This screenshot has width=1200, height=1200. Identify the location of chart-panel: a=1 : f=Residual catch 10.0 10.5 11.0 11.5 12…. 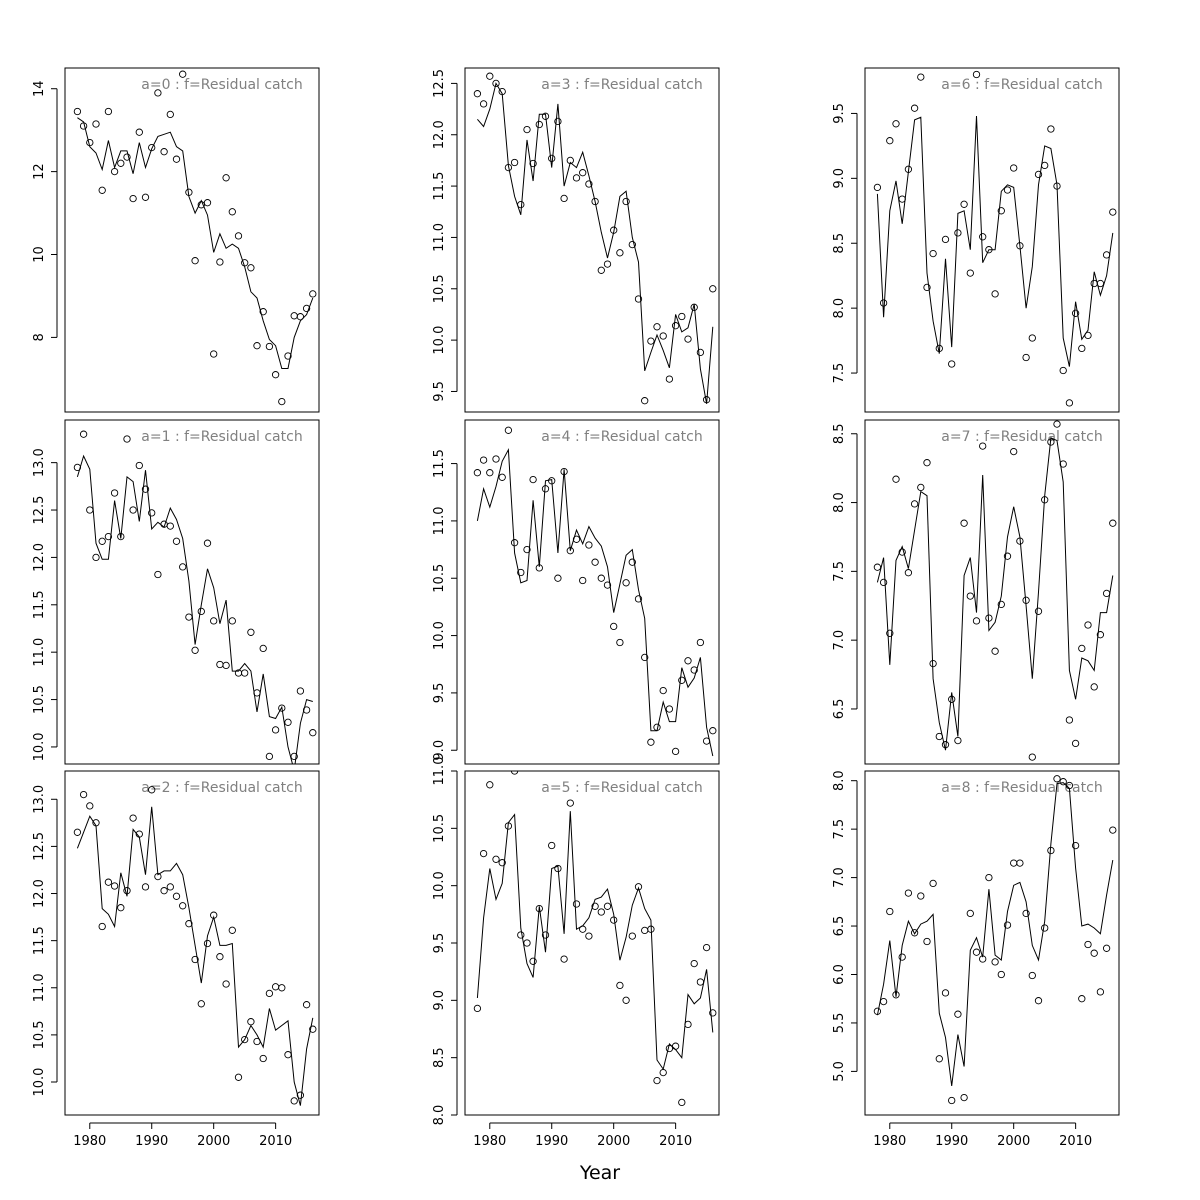
(176, 592).